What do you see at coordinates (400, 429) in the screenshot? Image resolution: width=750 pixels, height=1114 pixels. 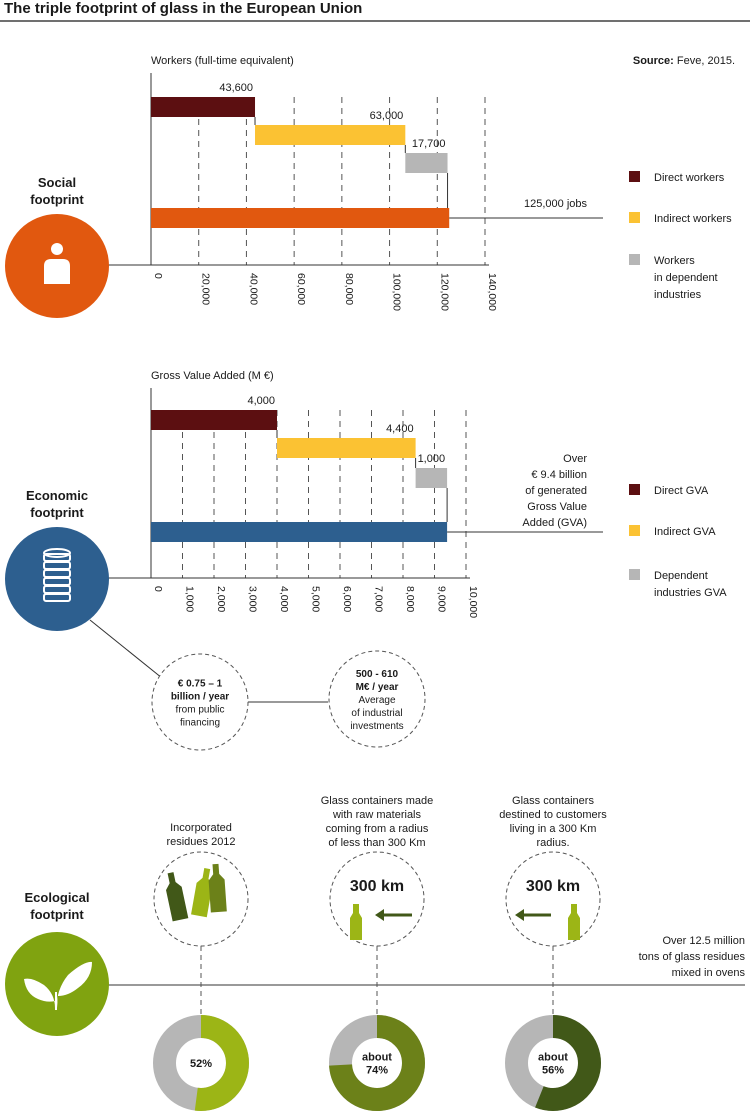 I see `data-label: 4,400` at bounding box center [400, 429].